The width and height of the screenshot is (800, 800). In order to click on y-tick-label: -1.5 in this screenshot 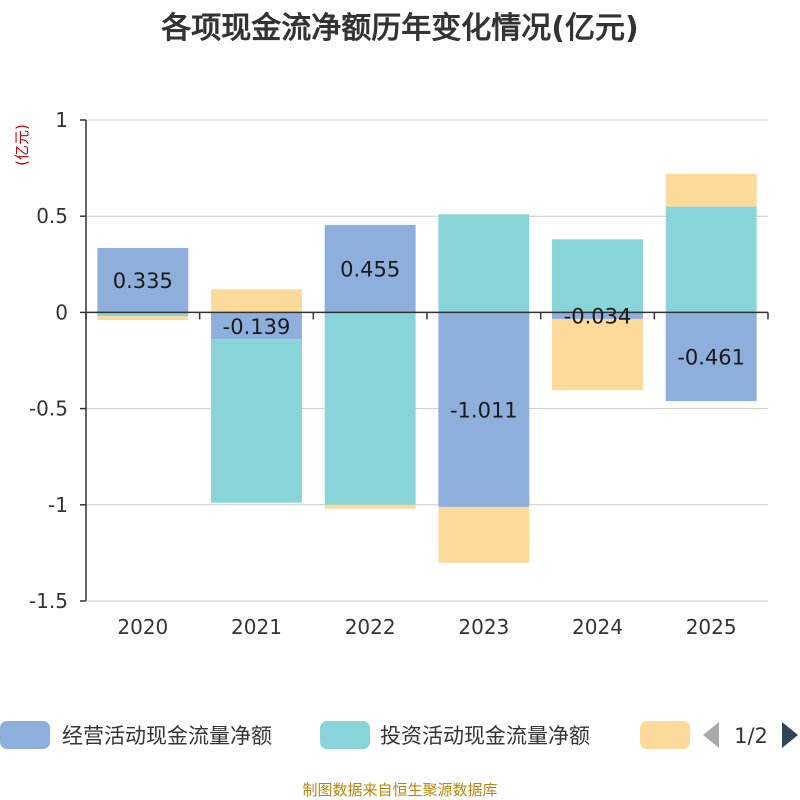, I will do `click(48, 601)`.